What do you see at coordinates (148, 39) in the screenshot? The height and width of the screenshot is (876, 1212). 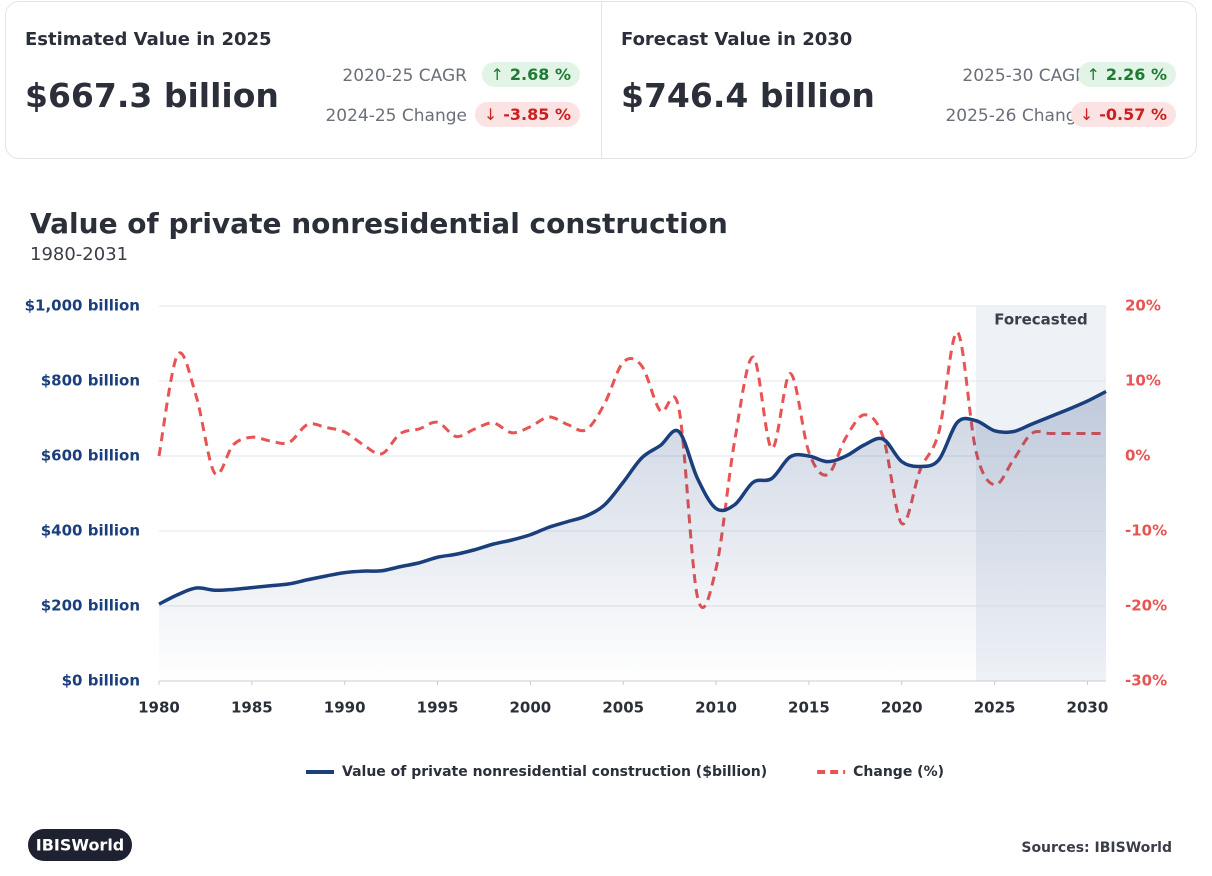 I see `card-title: Estimated Value in 2025` at bounding box center [148, 39].